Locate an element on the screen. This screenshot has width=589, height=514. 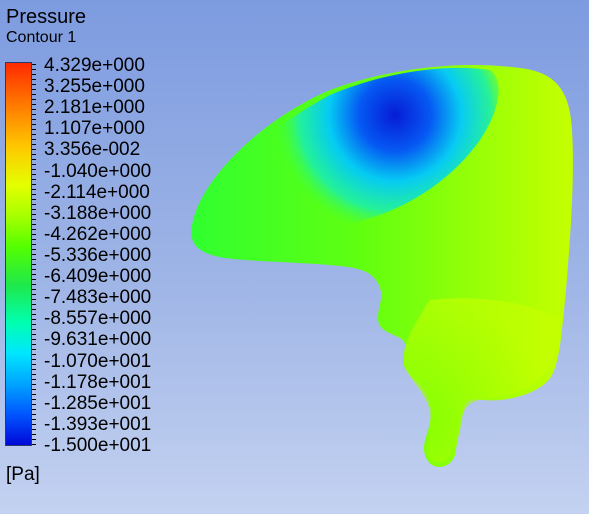
color-scale-label: -5.336e+000 is located at coordinates (98, 255).